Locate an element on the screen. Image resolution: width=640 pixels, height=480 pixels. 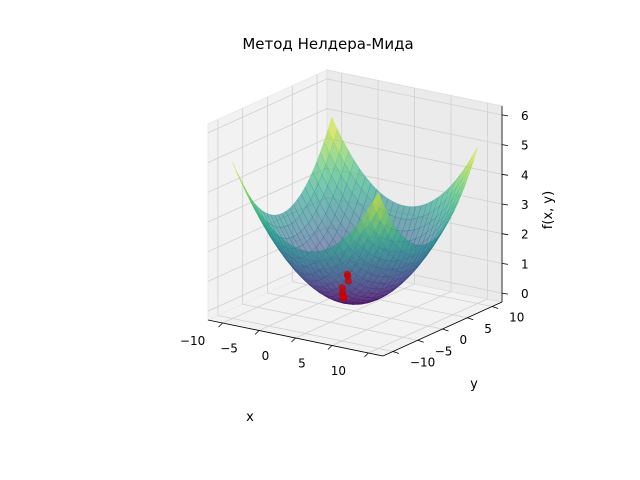
z-axis-label: f(x, y) is located at coordinates (548, 210).